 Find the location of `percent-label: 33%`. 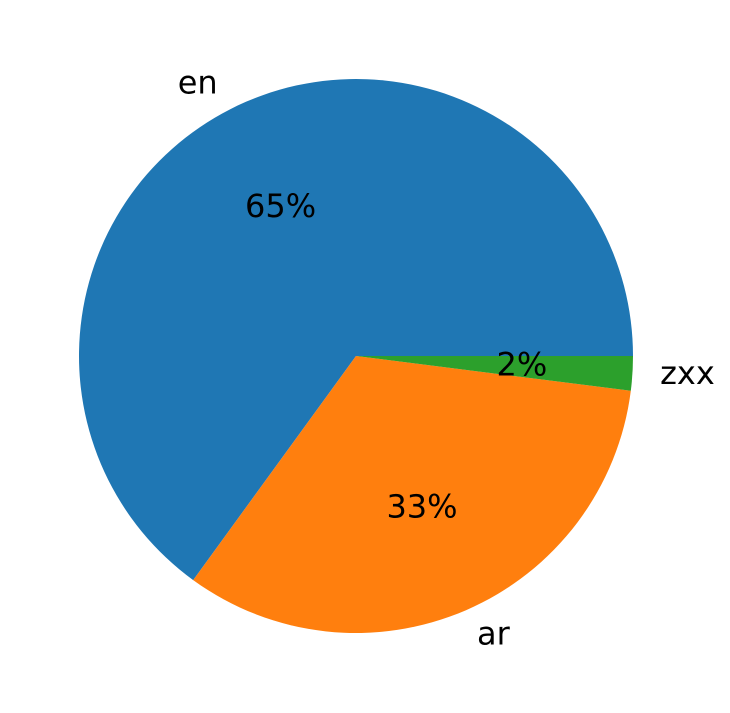

percent-label: 33% is located at coordinates (421, 507).